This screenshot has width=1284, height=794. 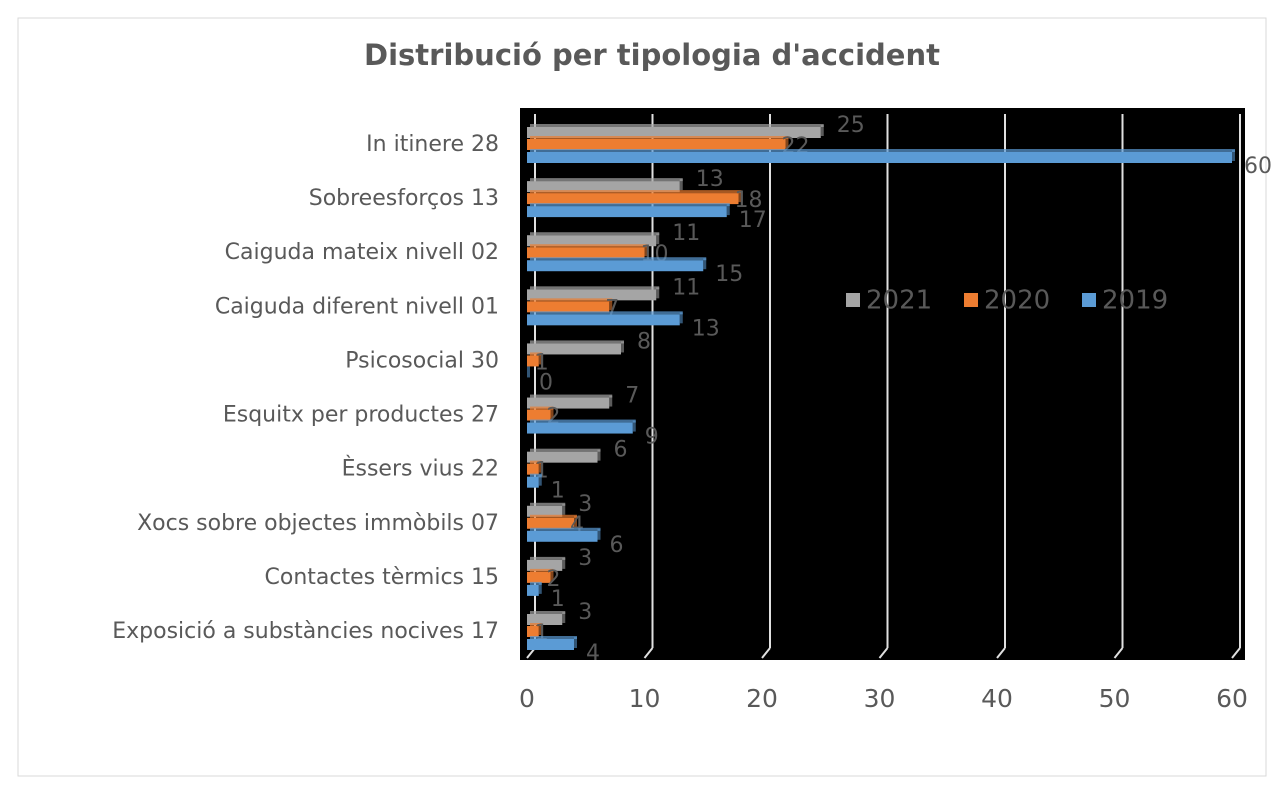 What do you see at coordinates (305, 631) in the screenshot?
I see `category-label: Exposició a substàncies nocives 17` at bounding box center [305, 631].